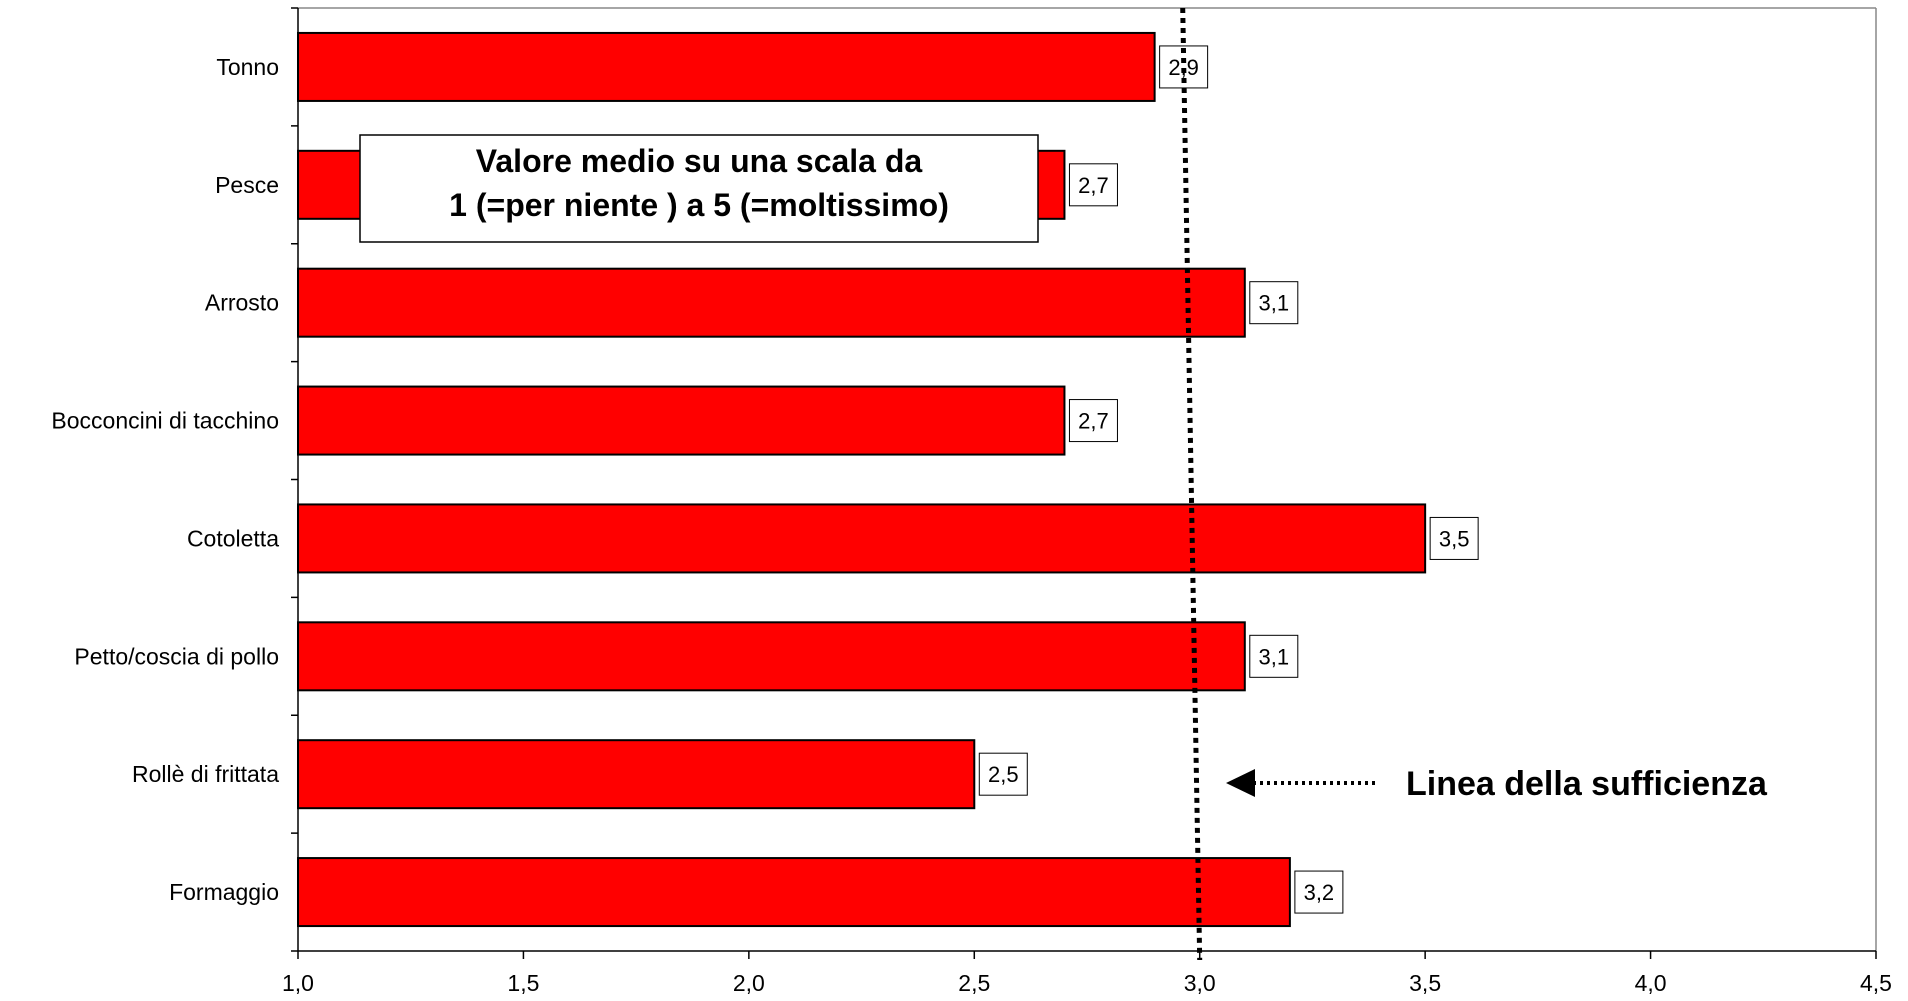 This screenshot has width=1908, height=1001. I want to click on category-label: Cotoletta, so click(233, 538).